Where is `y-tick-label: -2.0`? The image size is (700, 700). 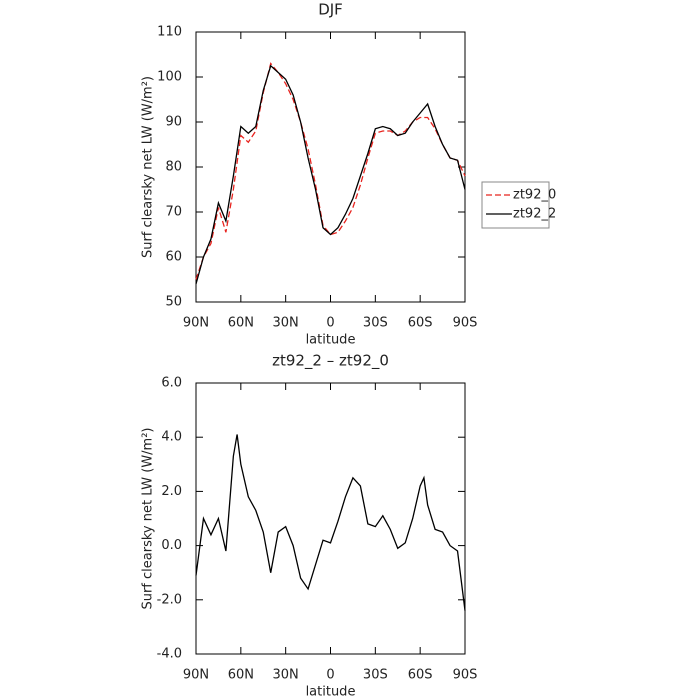 y-tick-label: -2.0 is located at coordinates (169, 599).